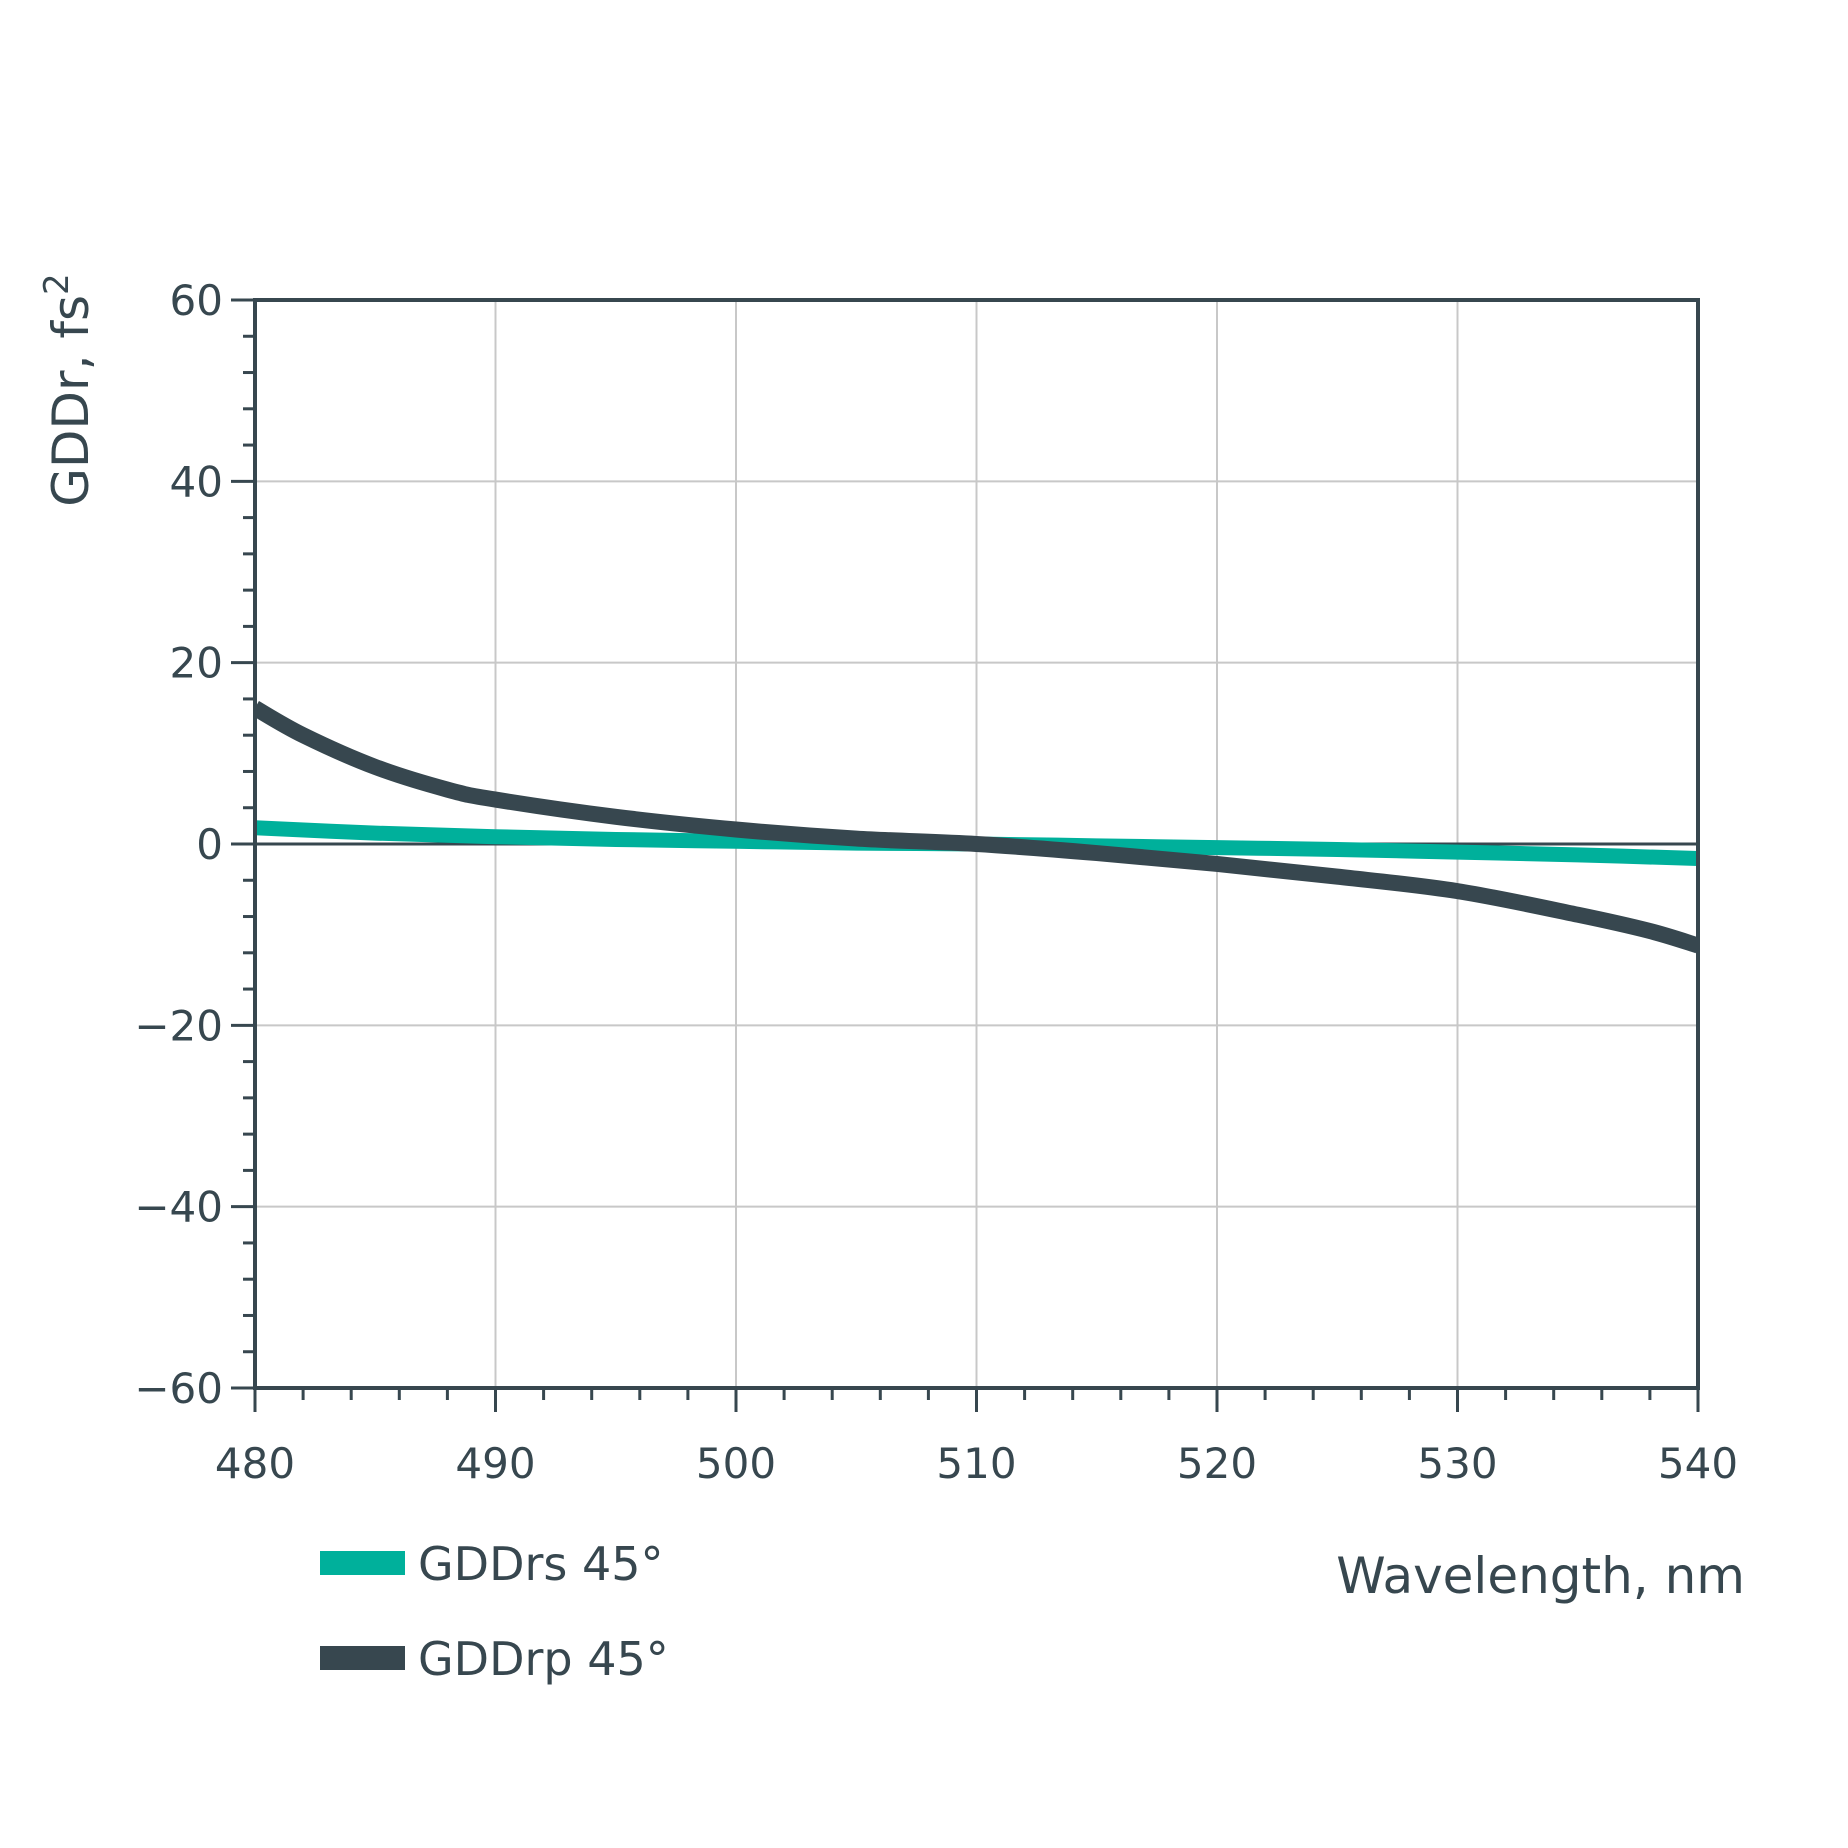 This screenshot has height=1848, width=1848. What do you see at coordinates (57, 284) in the screenshot?
I see `y-axis-title-superscript: 2` at bounding box center [57, 284].